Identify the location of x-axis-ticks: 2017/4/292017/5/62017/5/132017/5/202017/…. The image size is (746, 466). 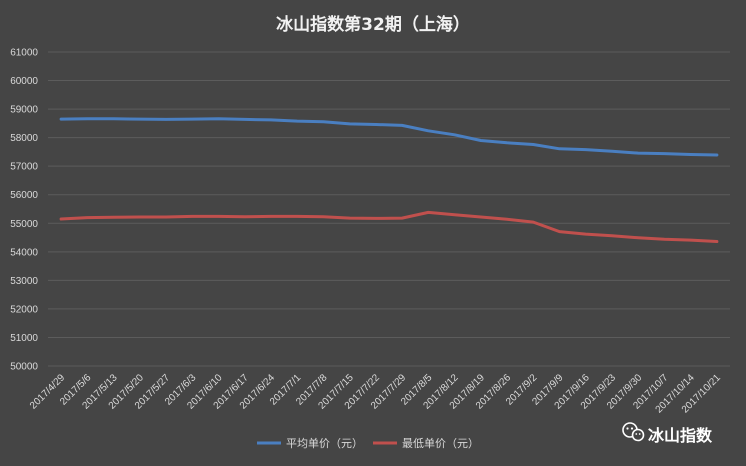
(375, 393).